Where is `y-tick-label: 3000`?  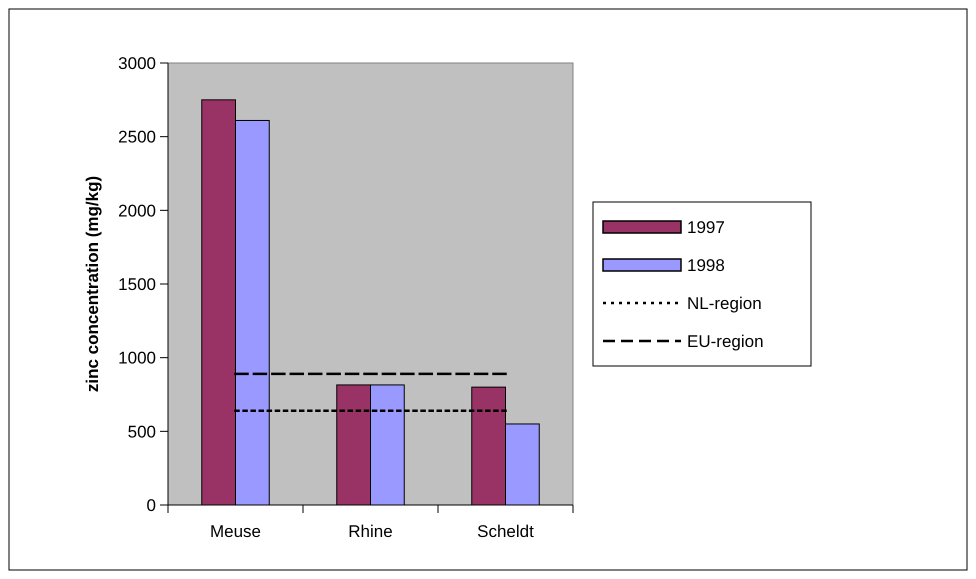
y-tick-label: 3000 is located at coordinates (137, 63).